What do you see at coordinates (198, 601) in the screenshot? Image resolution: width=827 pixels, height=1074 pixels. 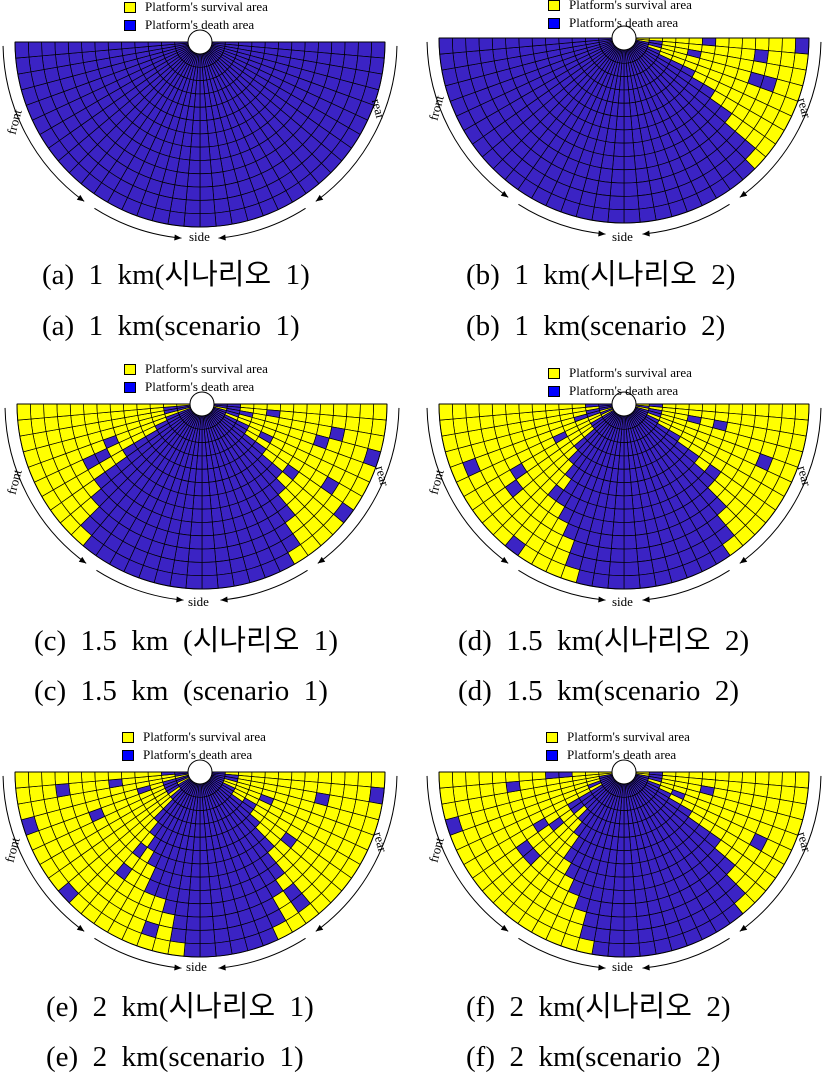 I see `side-label: side` at bounding box center [198, 601].